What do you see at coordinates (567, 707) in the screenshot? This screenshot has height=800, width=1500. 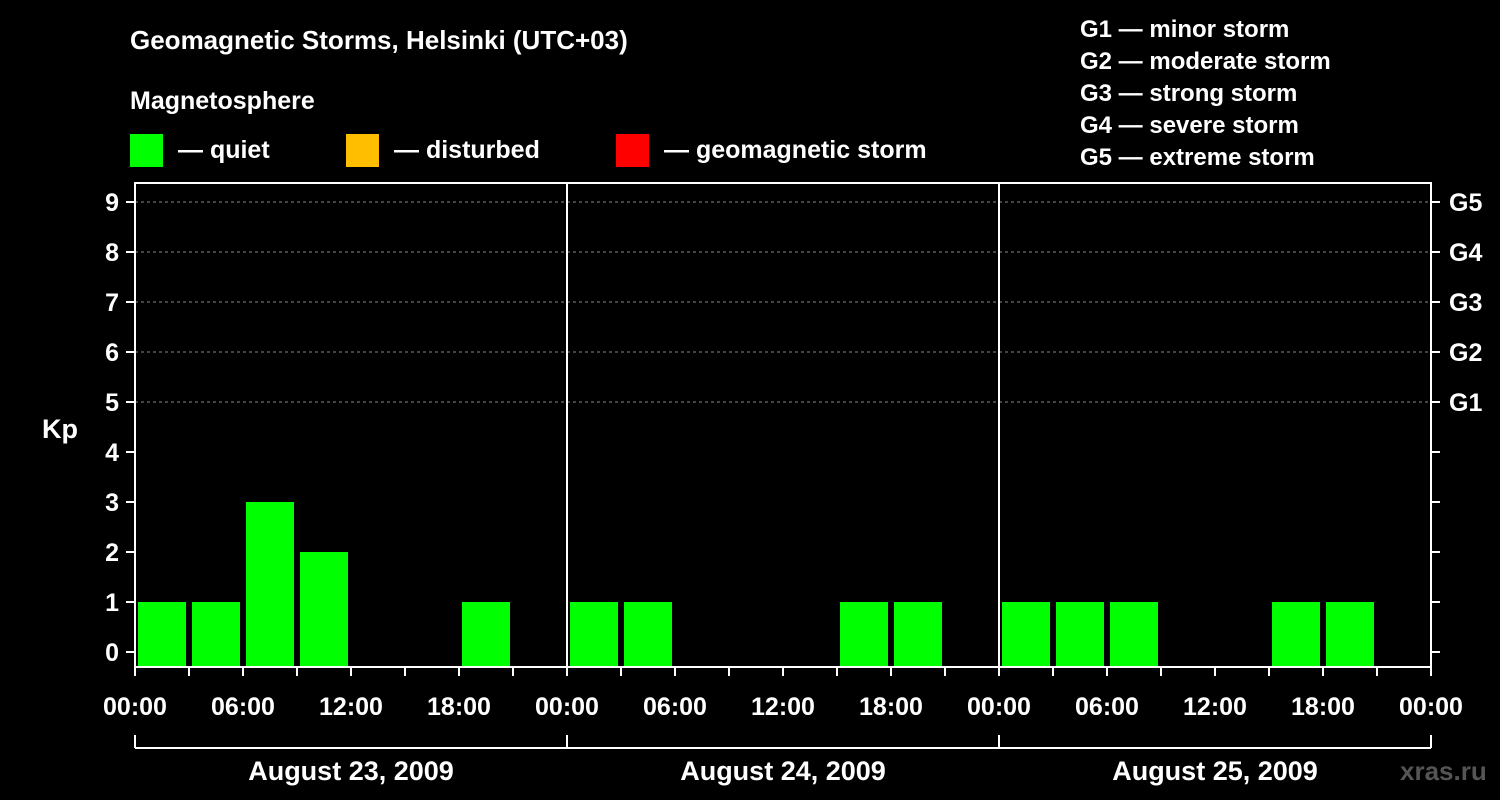 I see `x-tick-label-4: 00:00` at bounding box center [567, 707].